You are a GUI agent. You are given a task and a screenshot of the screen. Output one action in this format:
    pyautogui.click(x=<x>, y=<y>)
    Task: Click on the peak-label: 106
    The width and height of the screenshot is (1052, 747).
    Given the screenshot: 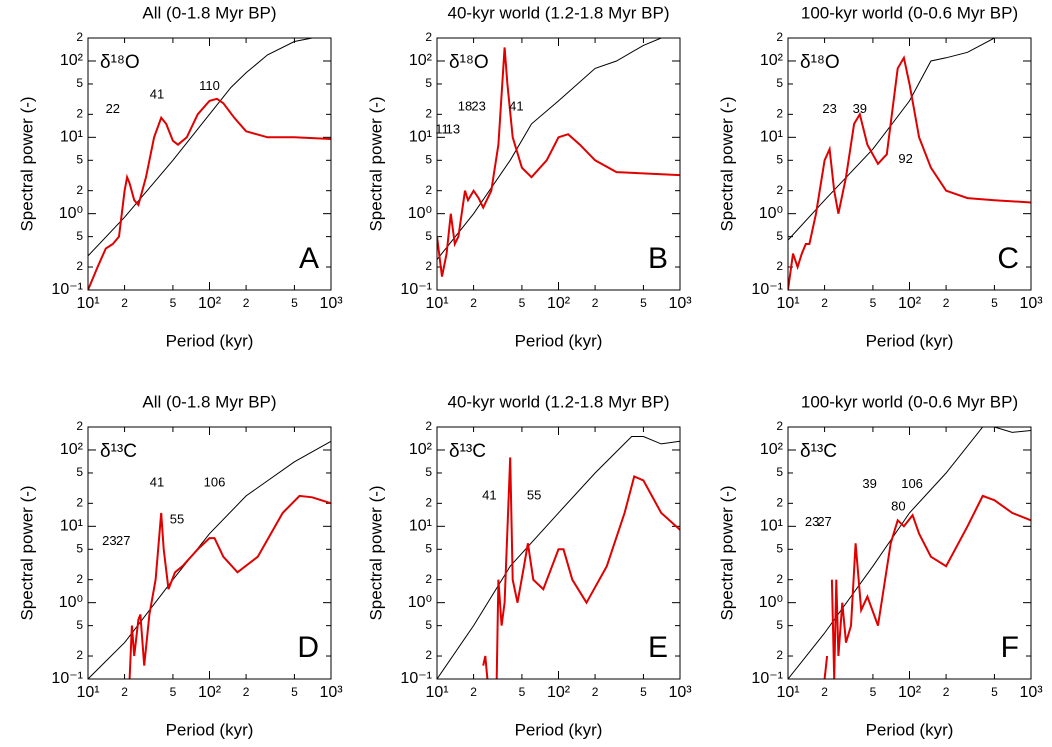 What is the action you would take?
    pyautogui.click(x=215, y=481)
    